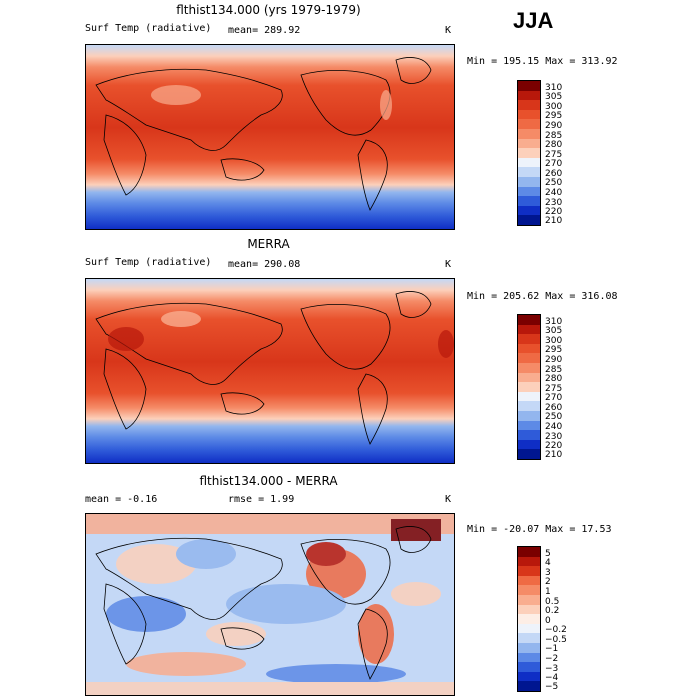  Describe the element at coordinates (148, 28) in the screenshot. I see `panel1-left-label: Surf Temp (radiative)` at that location.